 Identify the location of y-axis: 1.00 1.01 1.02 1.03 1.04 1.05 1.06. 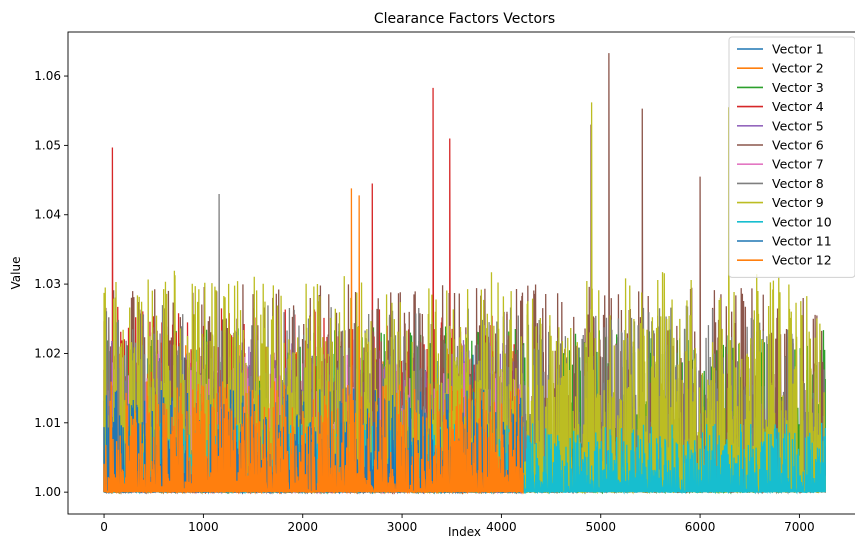
(51, 284).